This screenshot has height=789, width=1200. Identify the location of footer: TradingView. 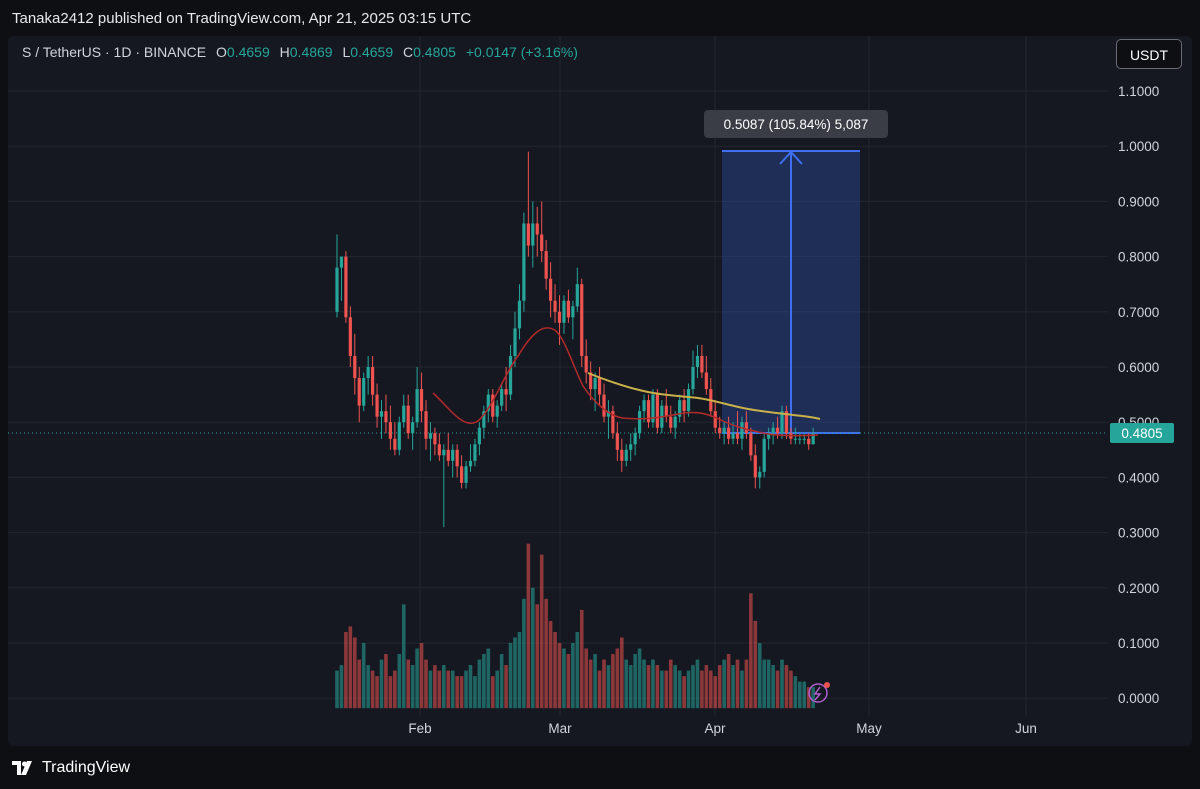
(600, 767).